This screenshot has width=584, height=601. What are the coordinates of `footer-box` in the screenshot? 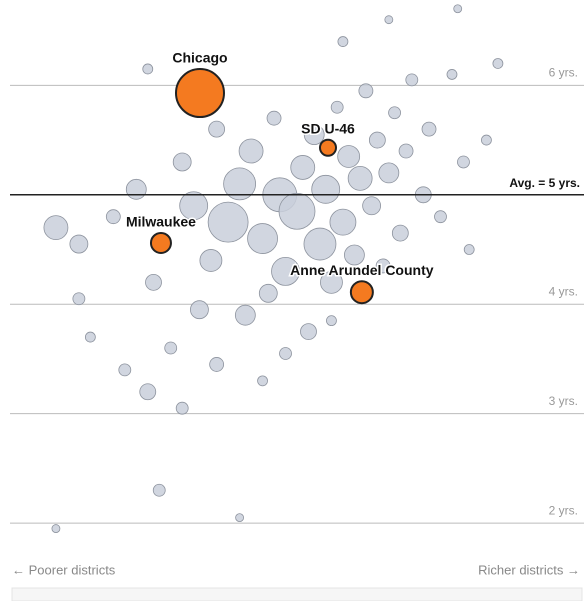 It's located at (297, 594).